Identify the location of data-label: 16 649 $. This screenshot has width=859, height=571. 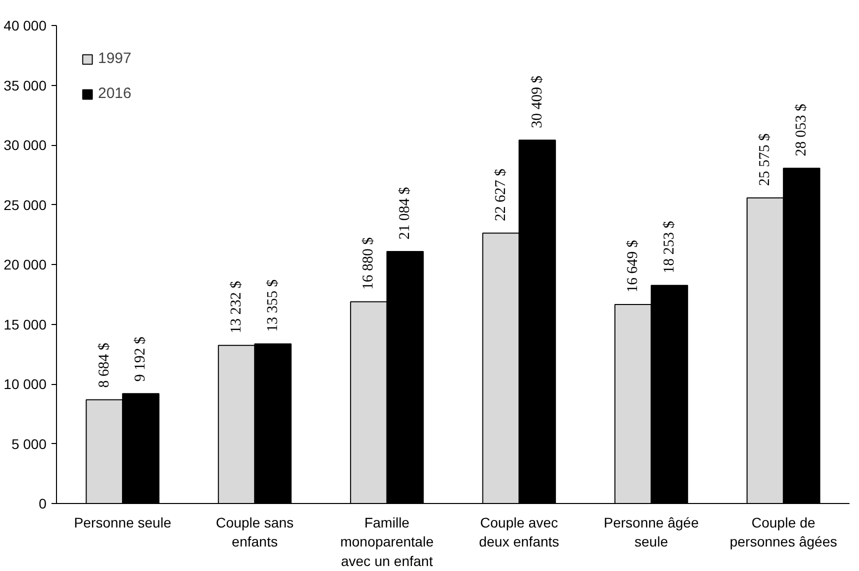
(633, 266).